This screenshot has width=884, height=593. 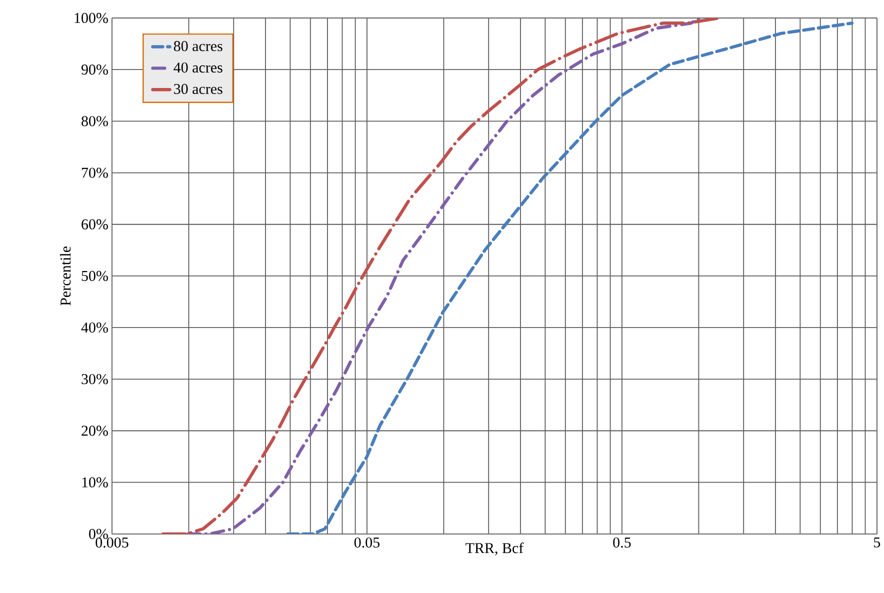 I want to click on y-tick-label: 0%, so click(x=98, y=534).